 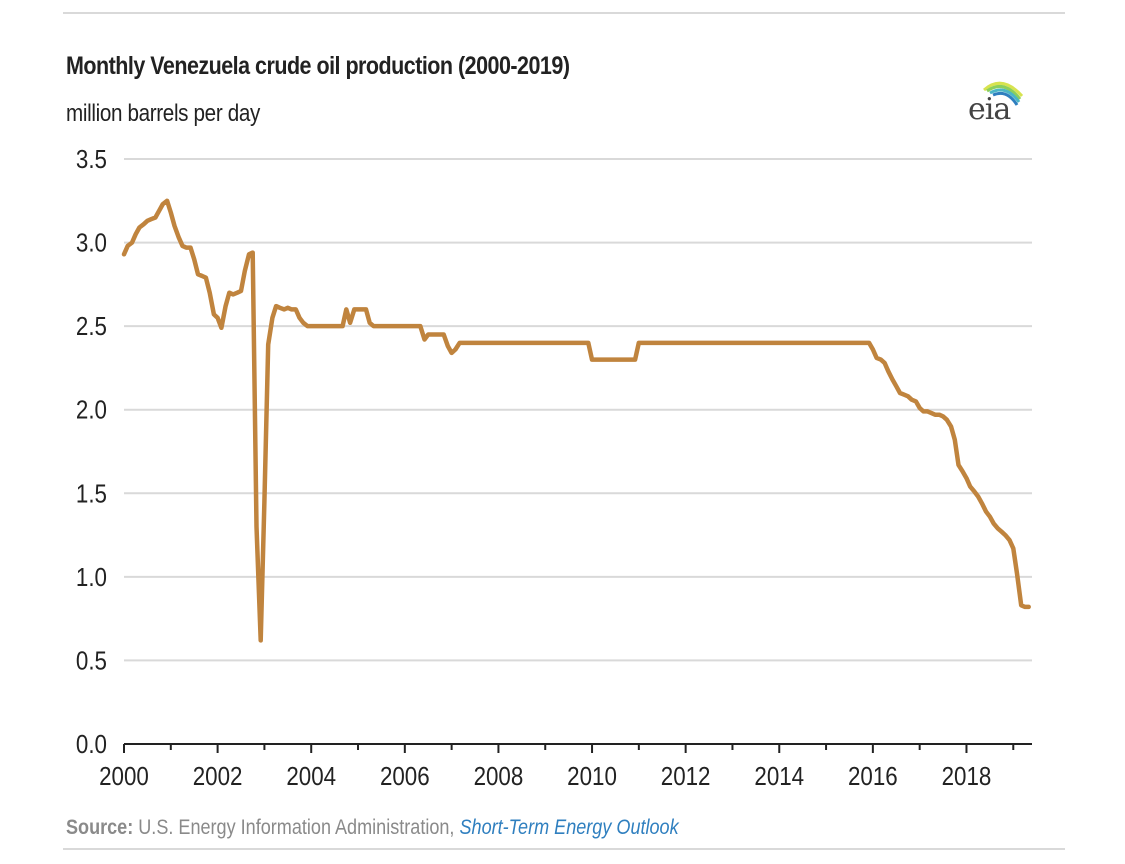 What do you see at coordinates (296, 827) in the screenshot?
I see `source-text: U.S. Energy Information Administration,` at bounding box center [296, 827].